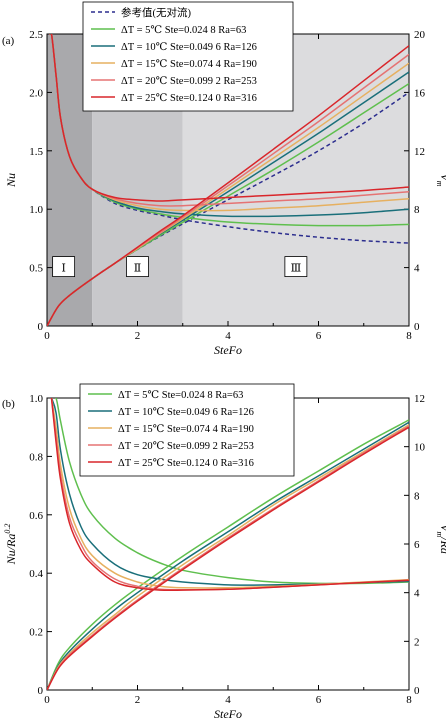 This screenshot has width=446, height=726. I want to click on y2-axis-label: Vm, so click(440, 179).